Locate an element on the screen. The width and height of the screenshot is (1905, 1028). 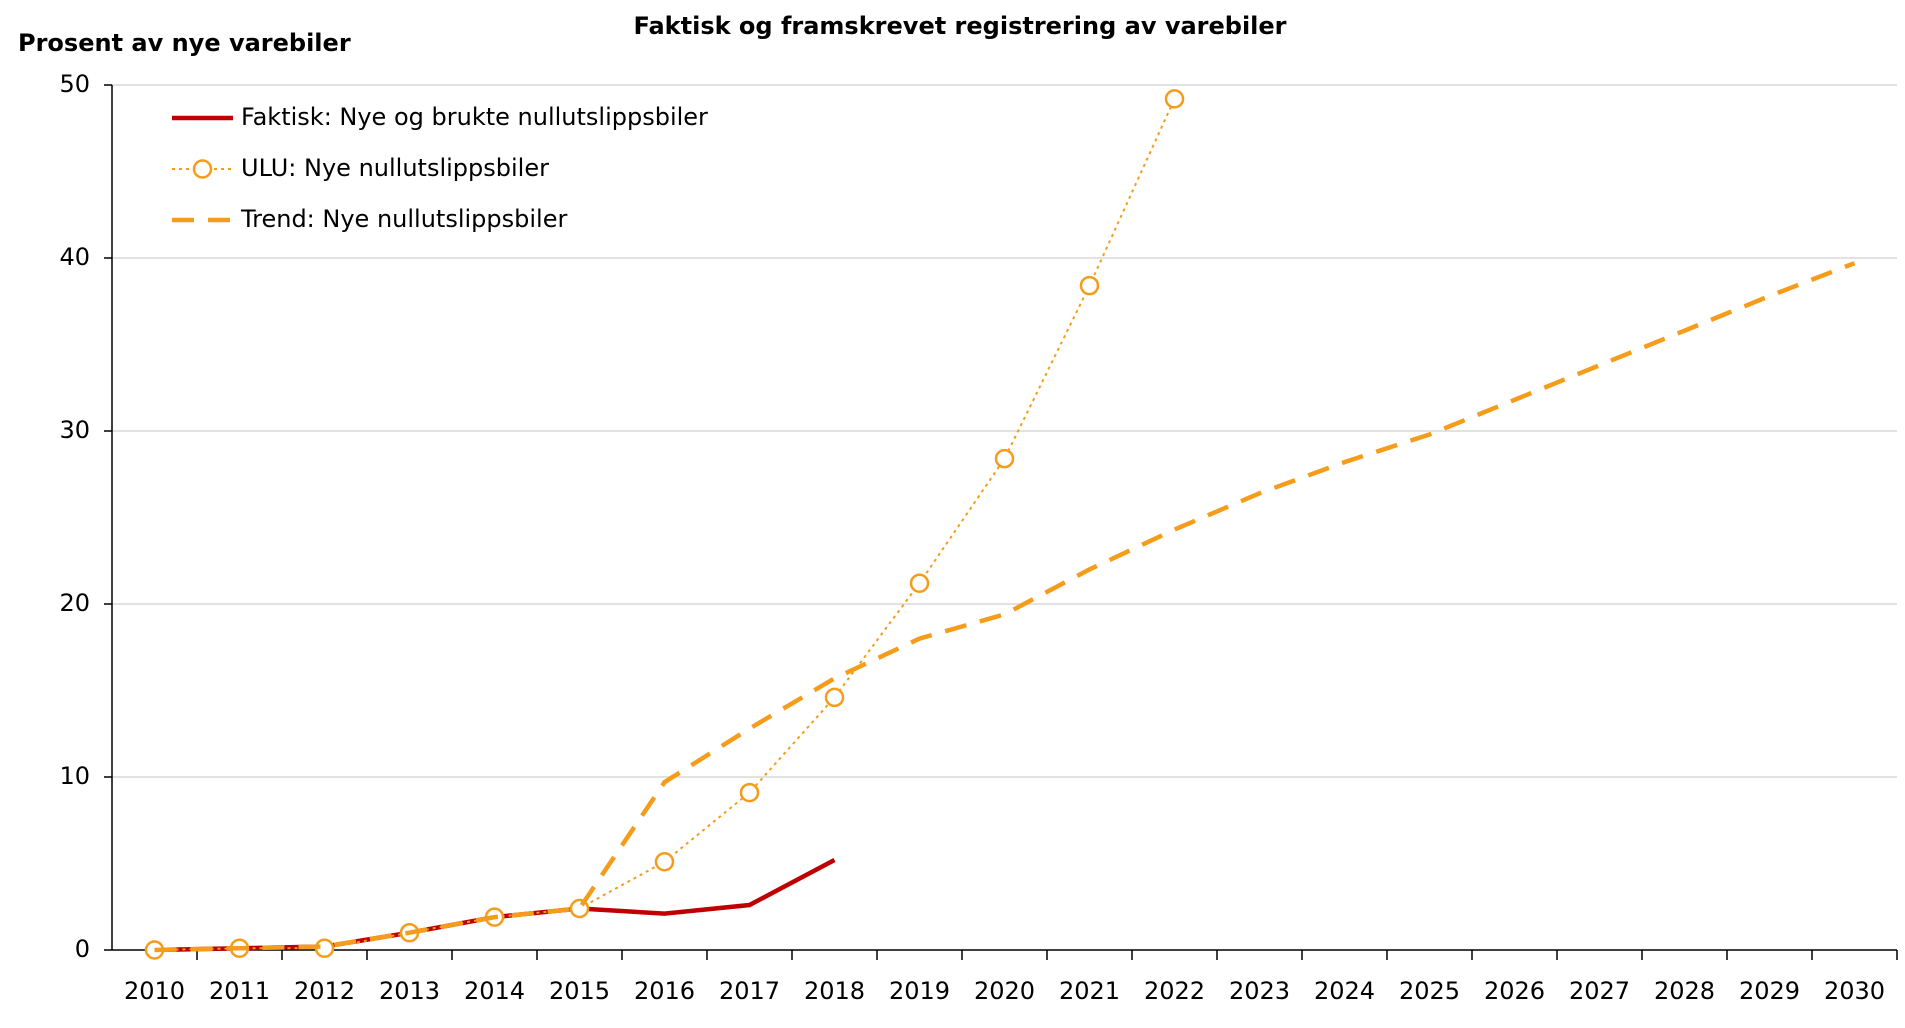
x-tick-label: 2018 is located at coordinates (834, 991).